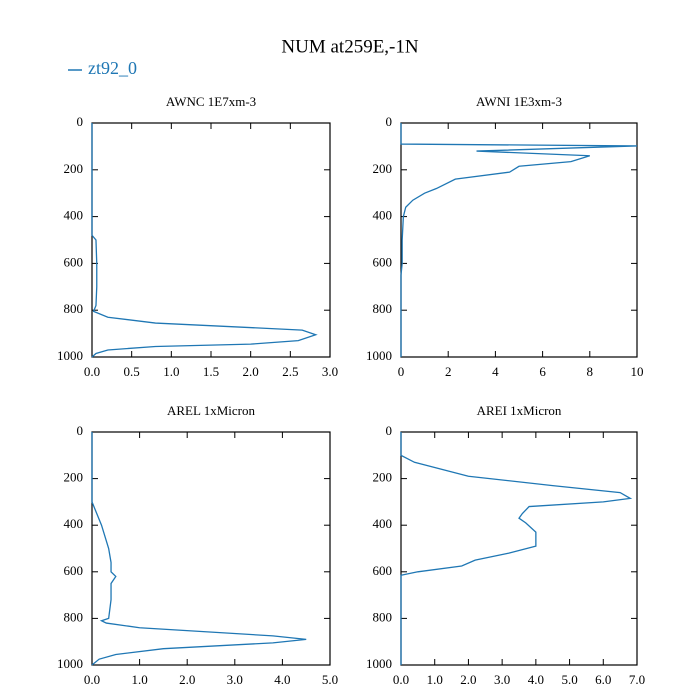 Image resolution: width=700 pixels, height=700 pixels. What do you see at coordinates (349, 46) in the screenshot?
I see `figure-title: NUM at259E,-1N` at bounding box center [349, 46].